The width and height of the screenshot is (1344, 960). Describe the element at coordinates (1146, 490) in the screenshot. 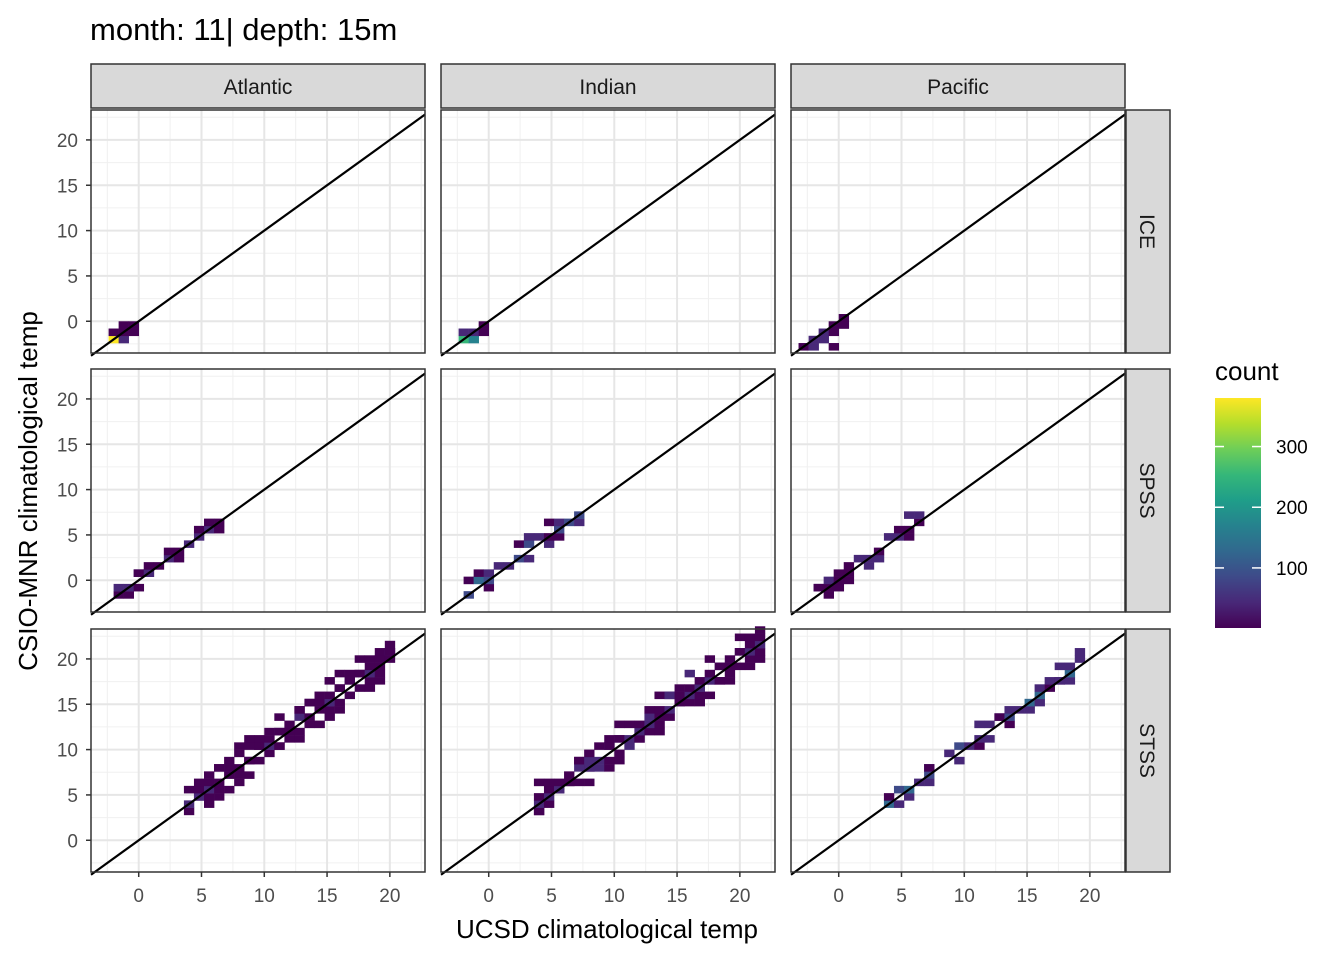

I see `strip-label: SPSS` at that location.